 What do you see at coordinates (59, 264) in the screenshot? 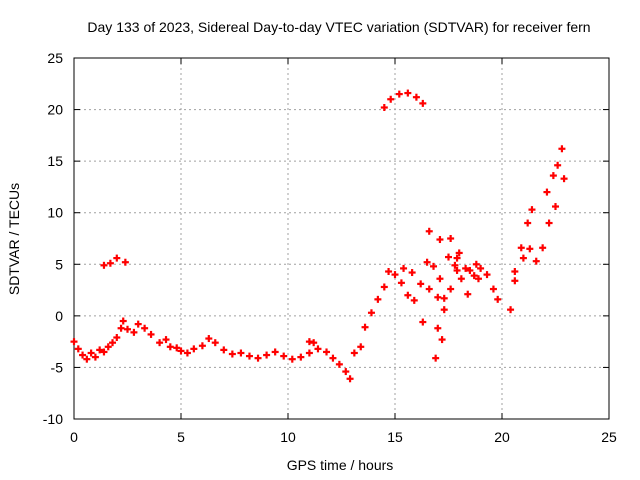
I see `y-tick-label: 5` at bounding box center [59, 264].